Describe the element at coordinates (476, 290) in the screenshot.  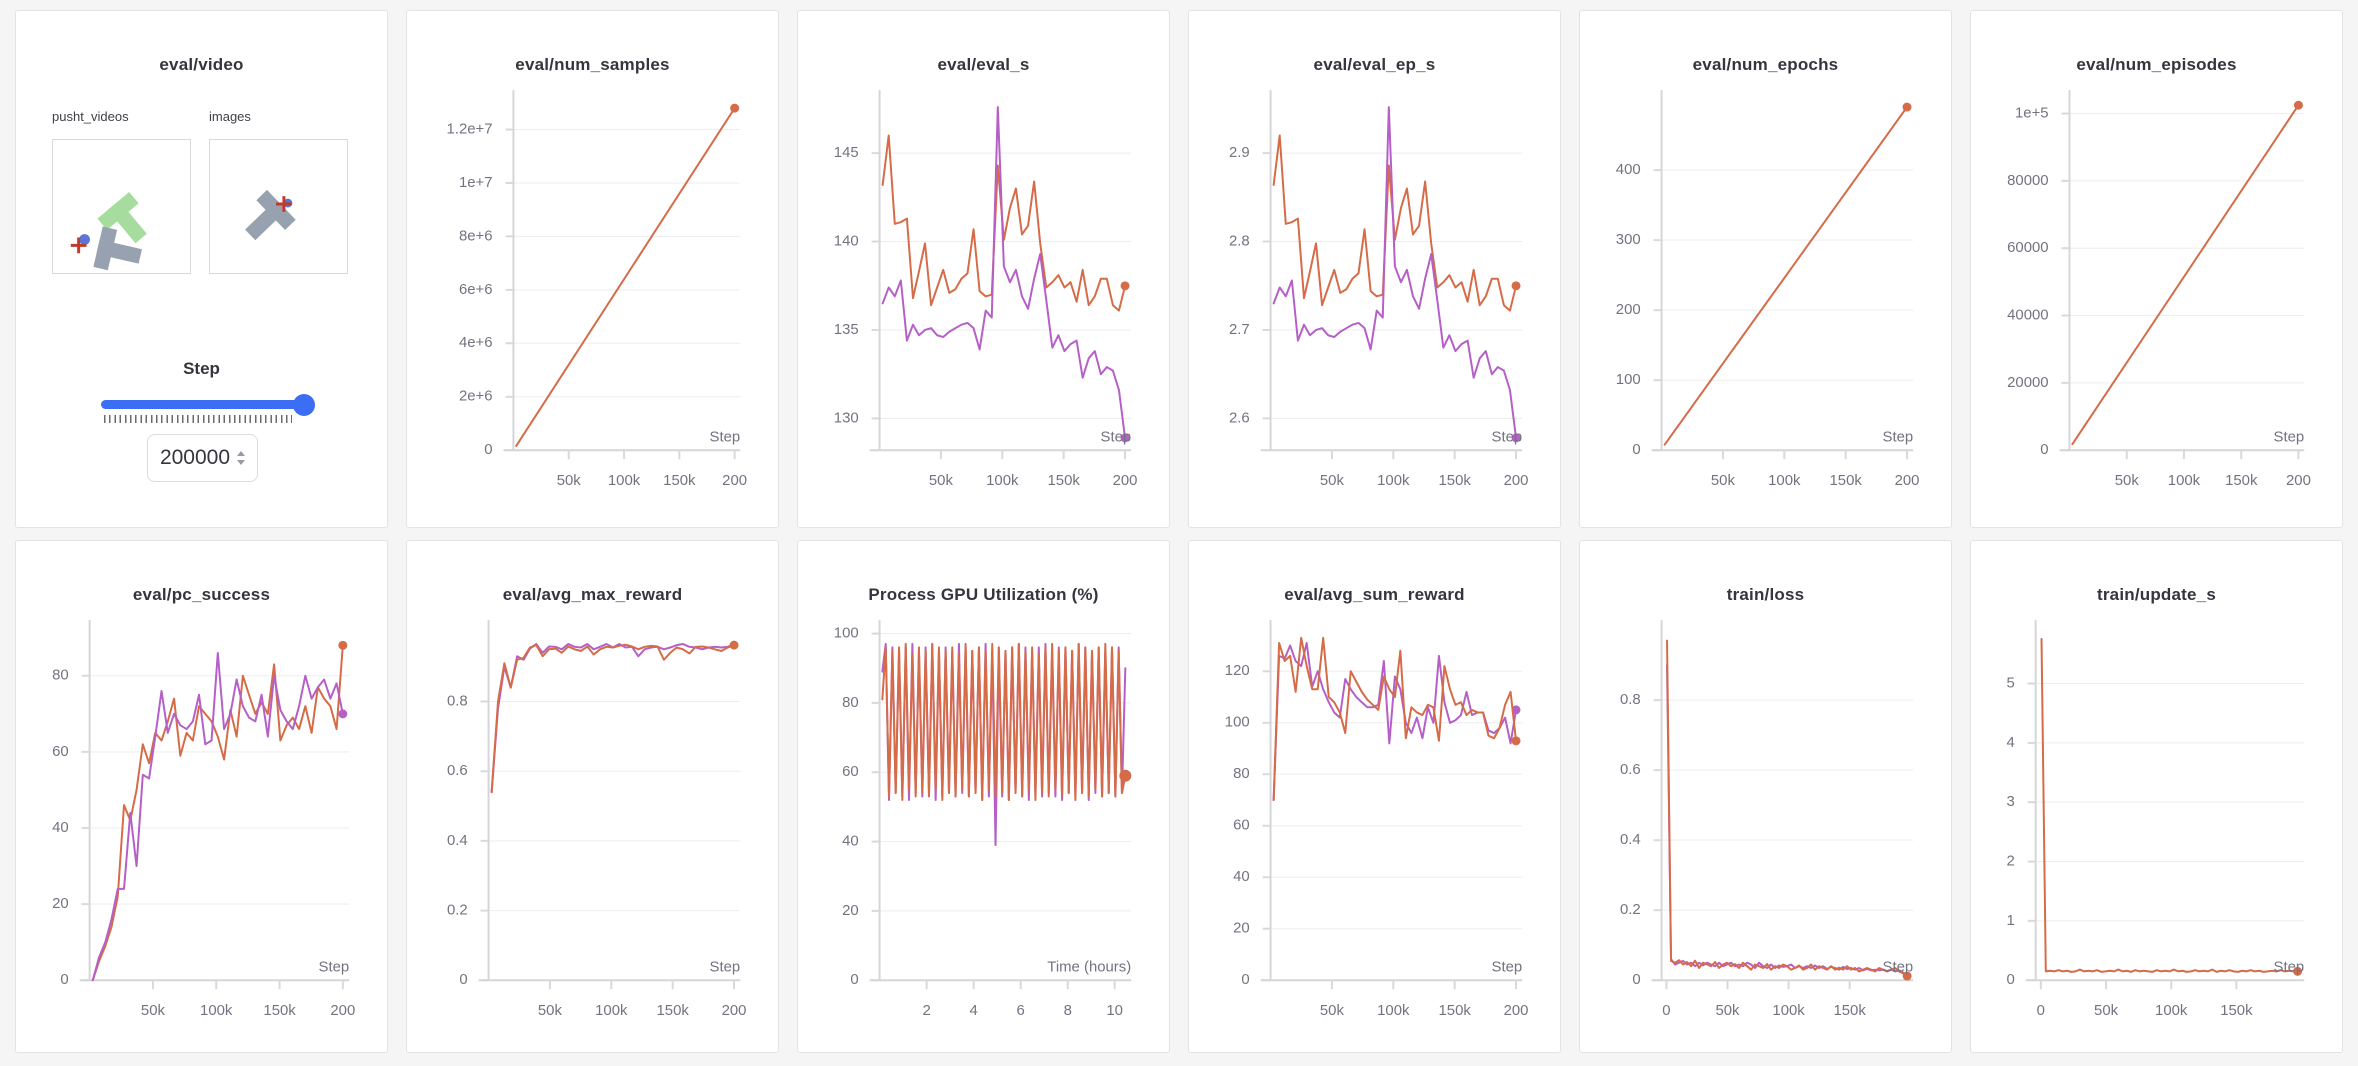
I see `svg-text: 6e+6` at that location.